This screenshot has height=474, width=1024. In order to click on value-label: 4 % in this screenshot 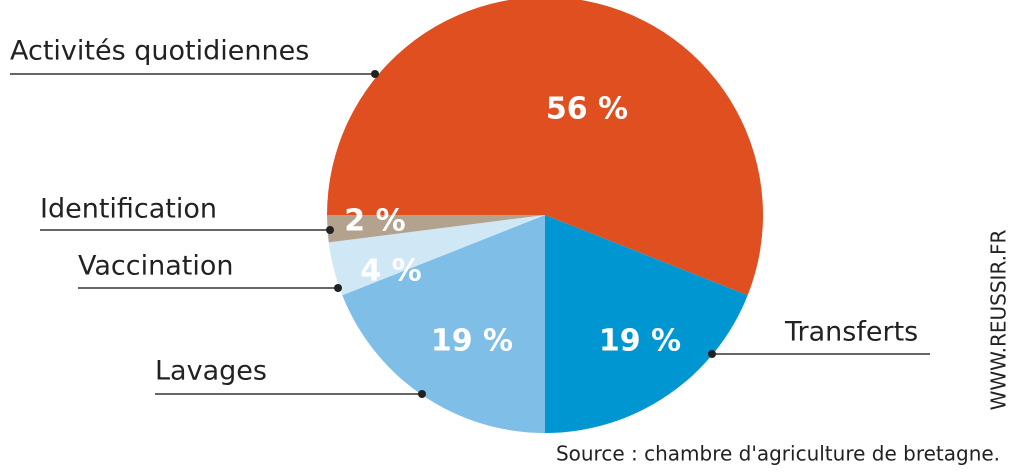, I will do `click(390, 271)`.